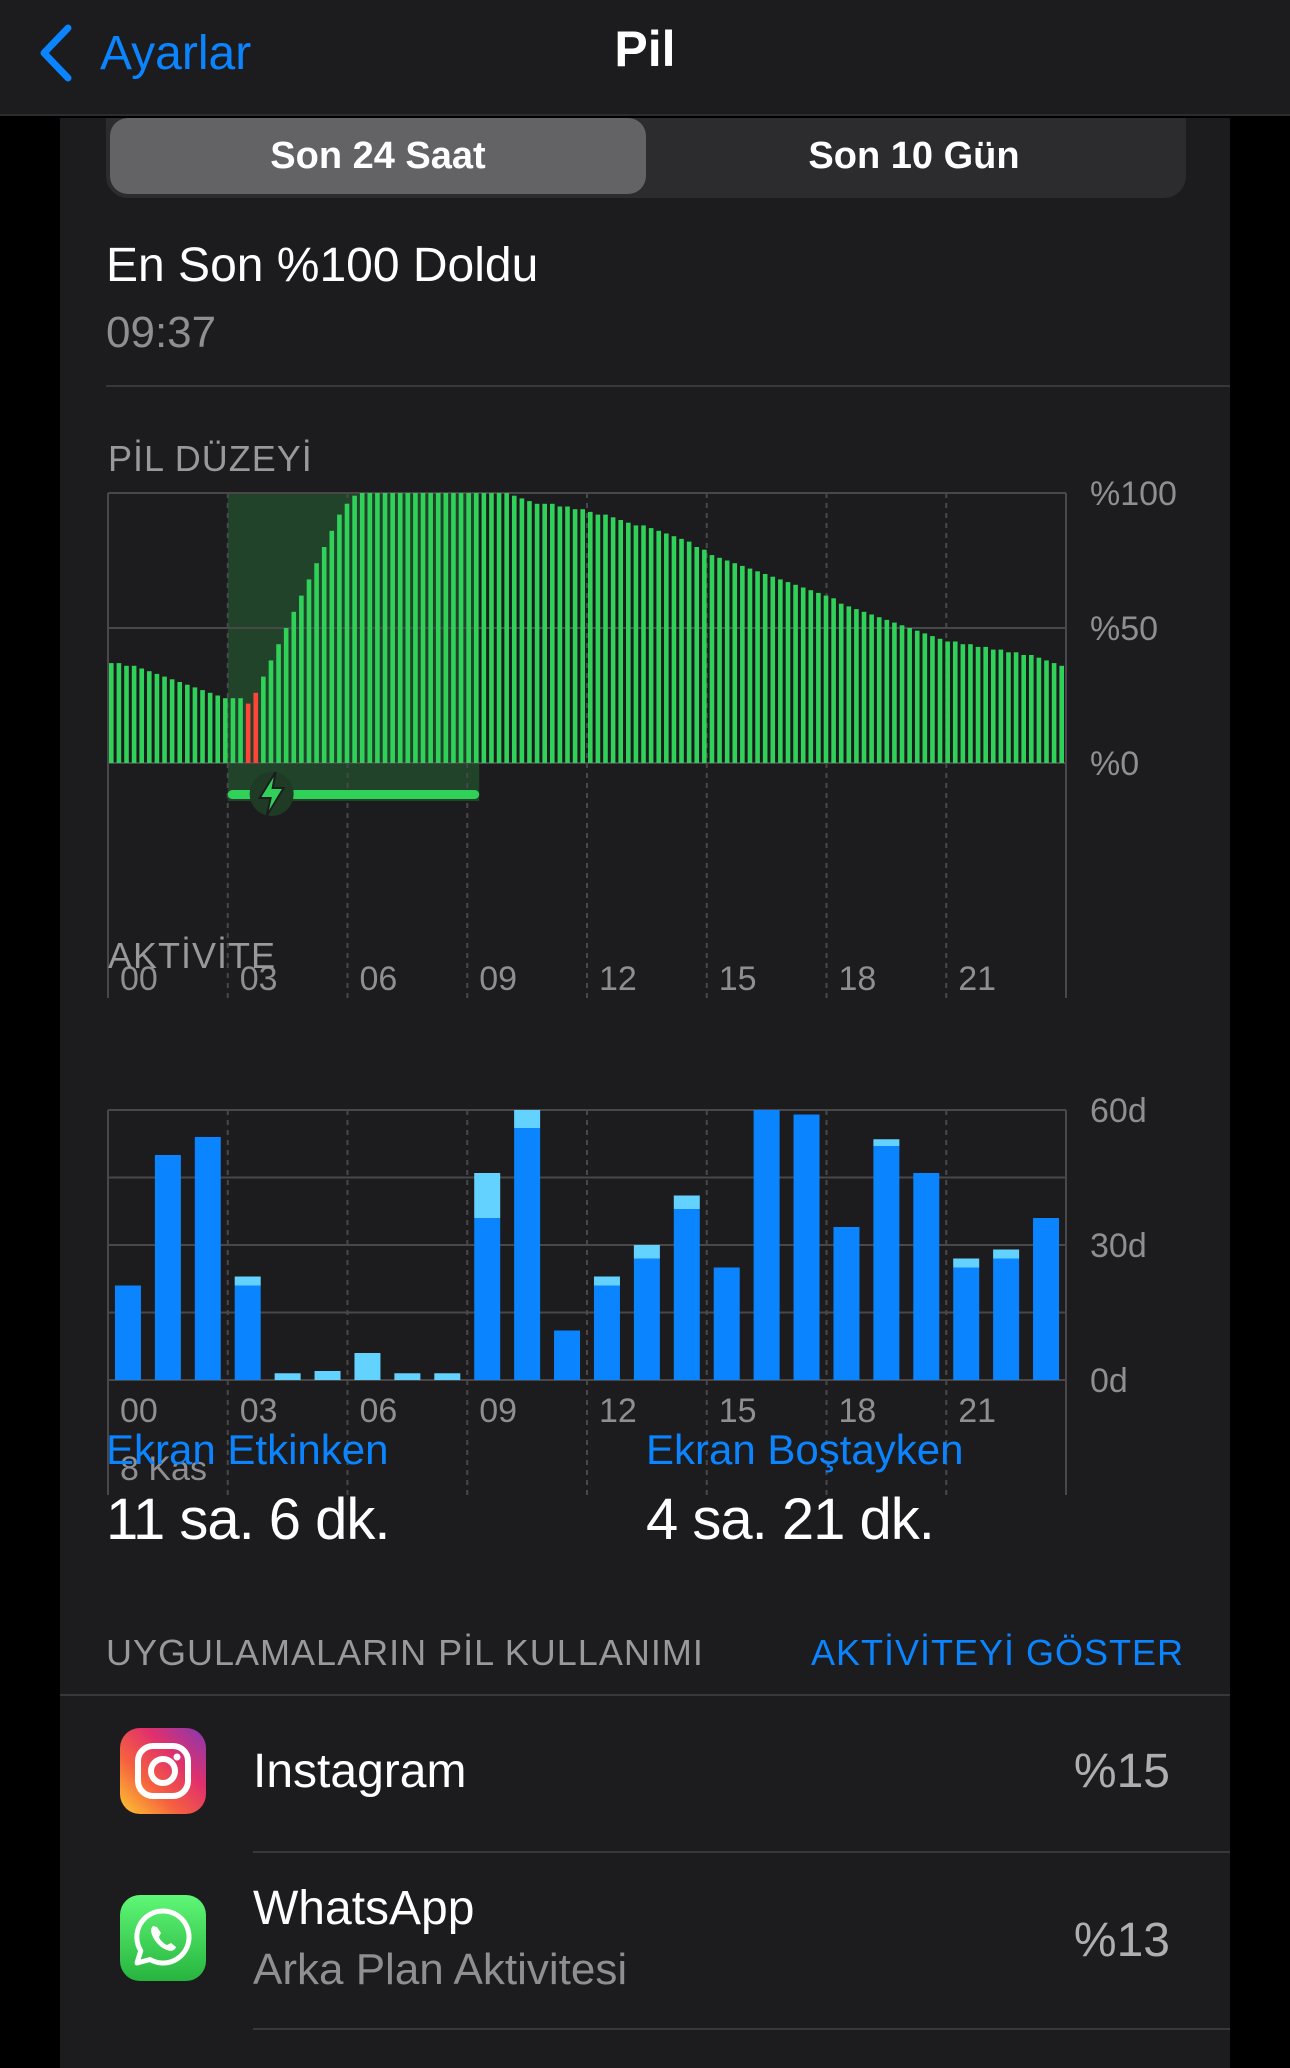 Image resolution: width=1290 pixels, height=2068 pixels. What do you see at coordinates (1133, 495) in the screenshot?
I see `y-tick-label: %100` at bounding box center [1133, 495].